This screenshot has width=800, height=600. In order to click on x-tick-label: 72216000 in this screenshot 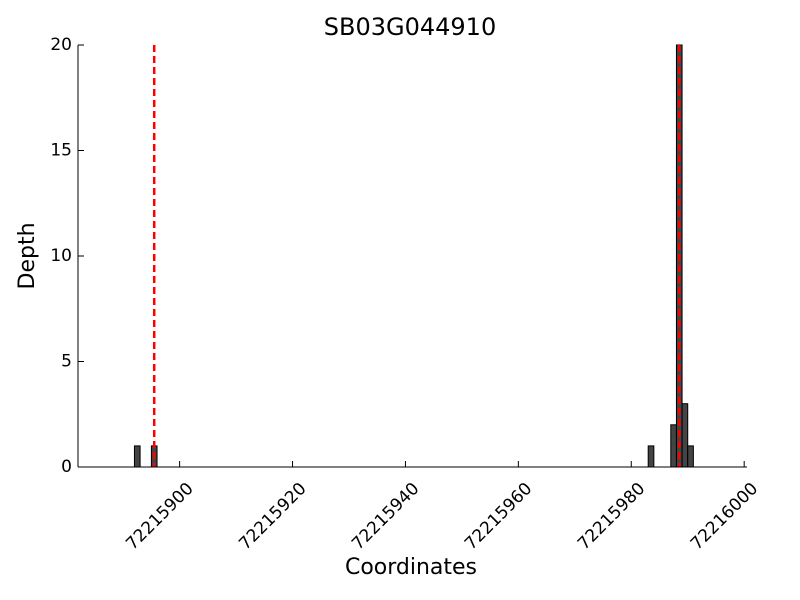, I will do `click(724, 516)`.